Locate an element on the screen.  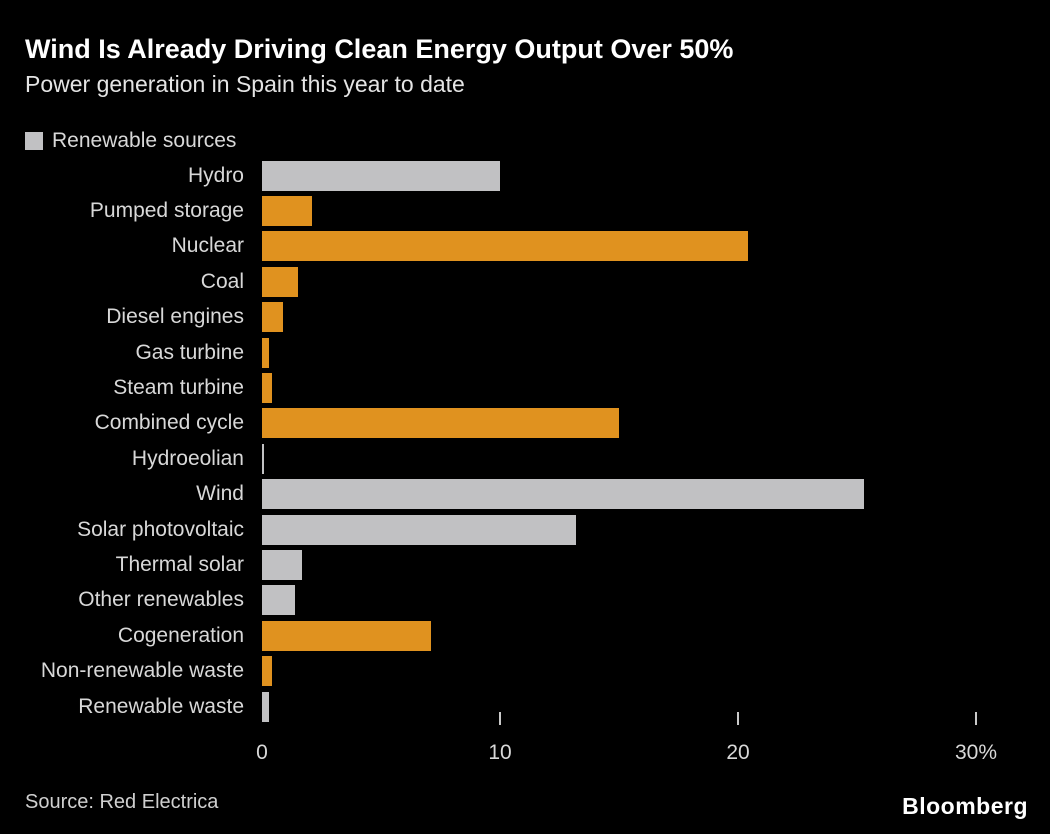
bar-row: Solar photovoltaic is located at coordinates (525, 529).